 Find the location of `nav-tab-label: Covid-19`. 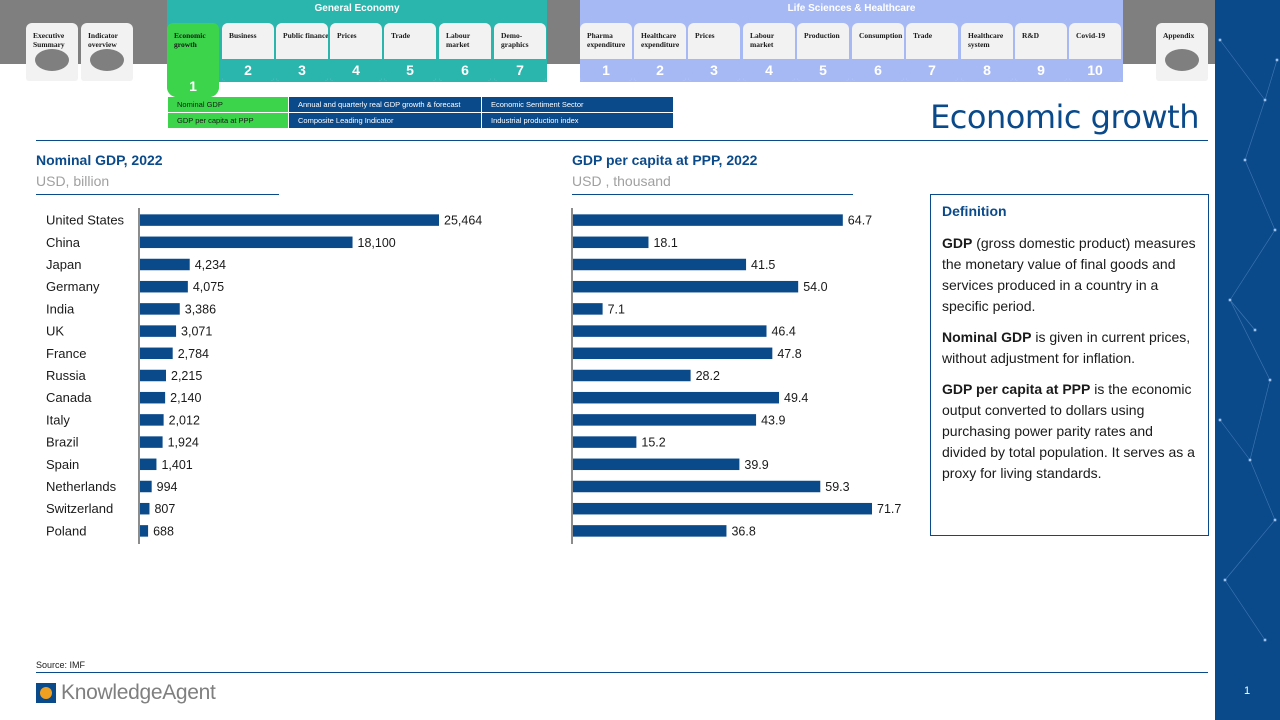

nav-tab-label: Covid-19 is located at coordinates (1091, 35).